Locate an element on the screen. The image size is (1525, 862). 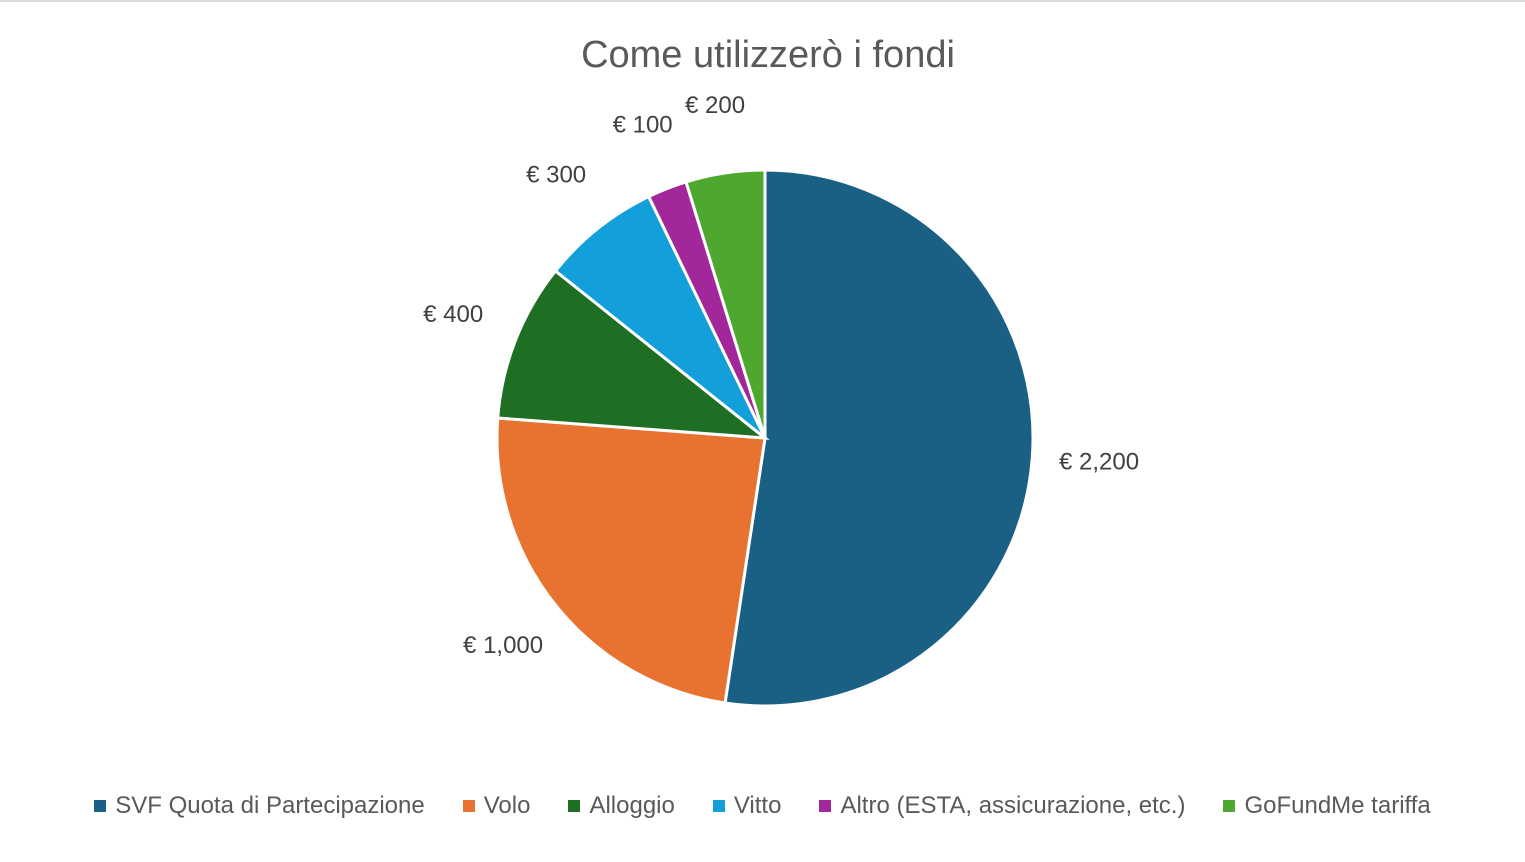
legend-label: SVF Quota di Partecipazione is located at coordinates (270, 805).